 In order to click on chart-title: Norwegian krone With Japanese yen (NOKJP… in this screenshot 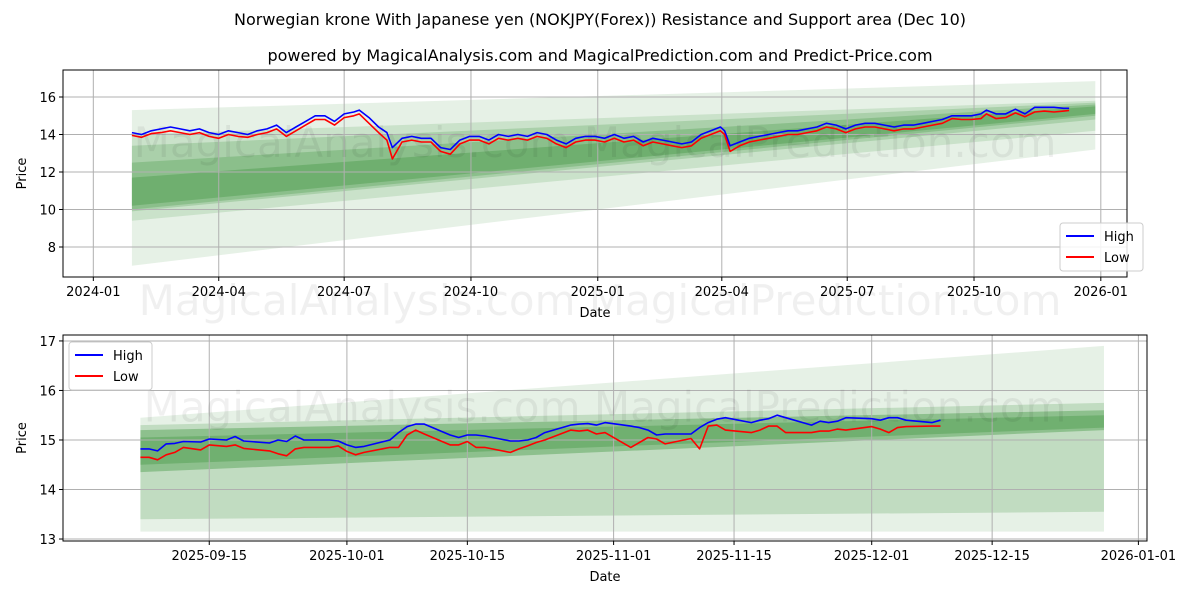, I will do `click(600, 19)`.